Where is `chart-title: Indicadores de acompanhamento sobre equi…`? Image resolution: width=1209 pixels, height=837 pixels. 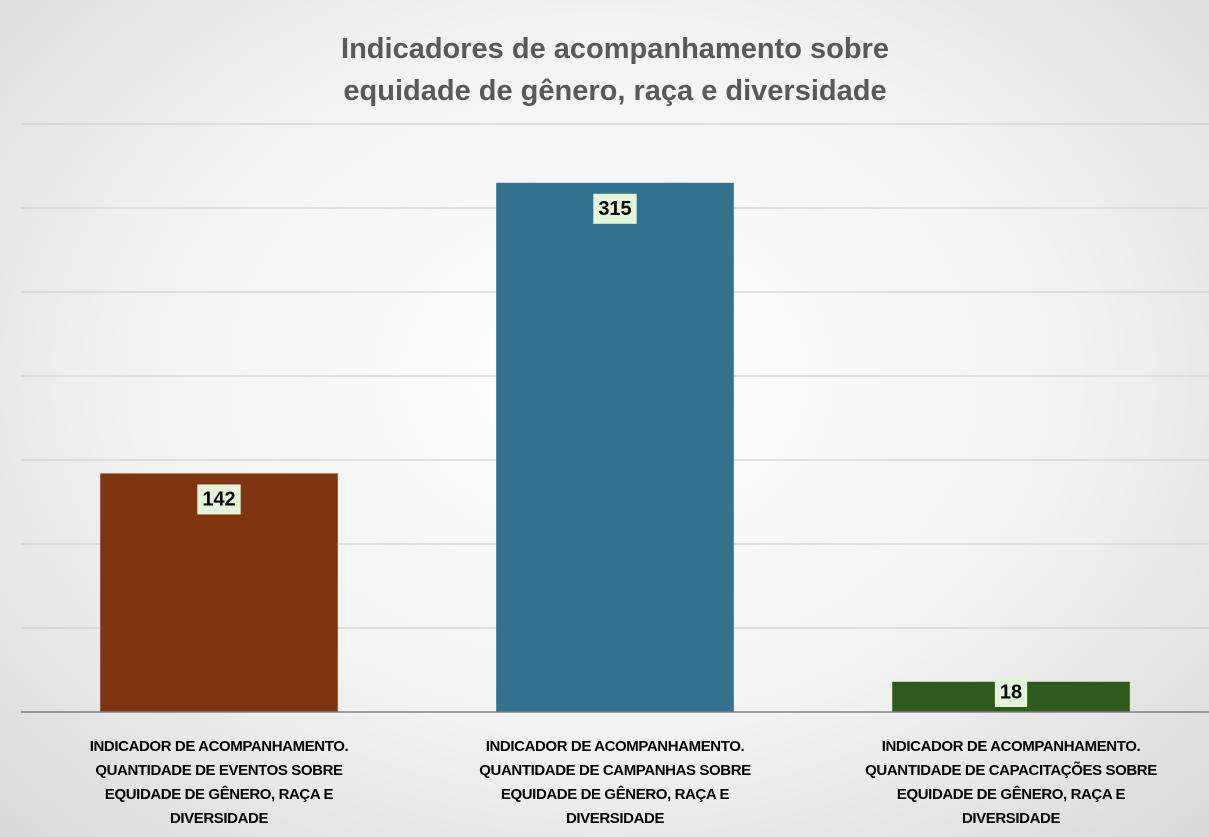 chart-title: Indicadores de acompanhamento sobre equi… is located at coordinates (615, 70).